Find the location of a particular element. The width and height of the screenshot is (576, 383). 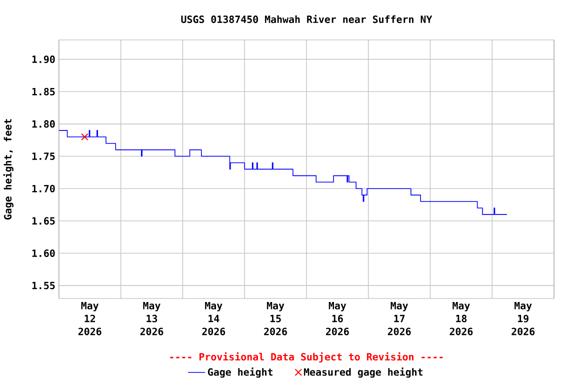

x-tick-label: May 16 2026 is located at coordinates (337, 319).